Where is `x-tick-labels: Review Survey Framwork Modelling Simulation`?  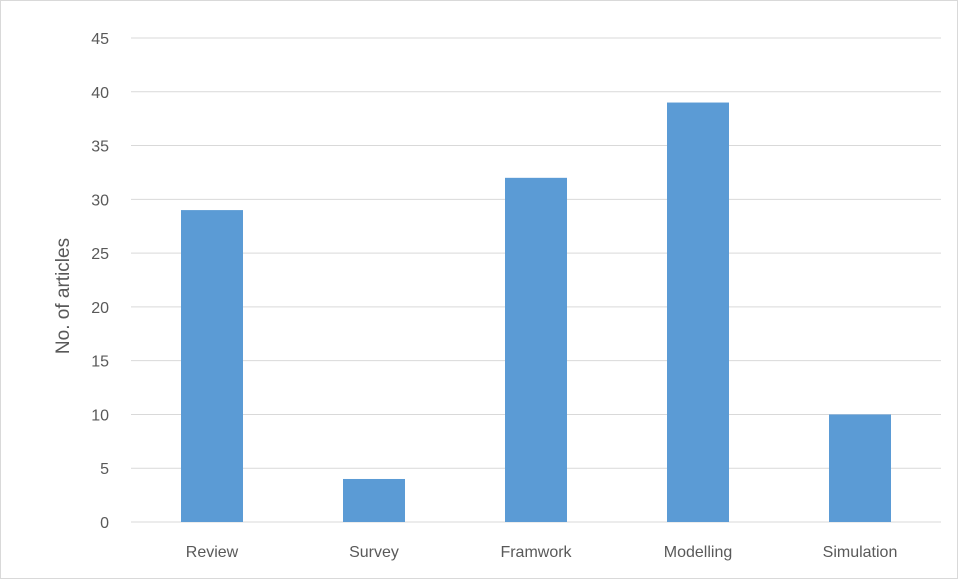 x-tick-labels: Review Survey Framwork Modelling Simulation is located at coordinates (542, 552).